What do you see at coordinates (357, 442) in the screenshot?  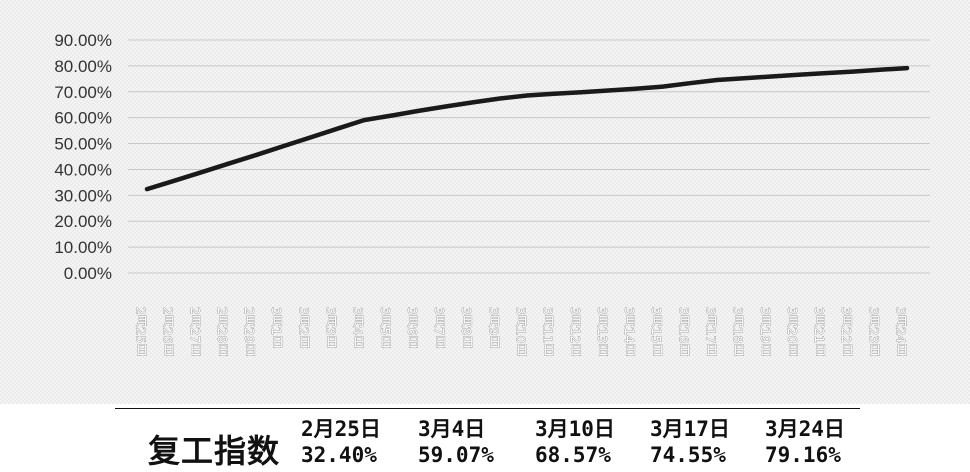 I see `summary-item: 2月25日 32.40%` at bounding box center [357, 442].